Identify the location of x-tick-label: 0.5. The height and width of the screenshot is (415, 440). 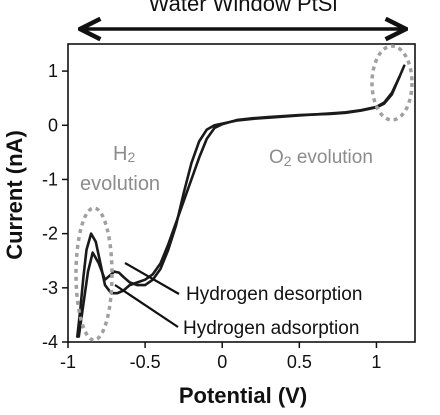
(299, 362).